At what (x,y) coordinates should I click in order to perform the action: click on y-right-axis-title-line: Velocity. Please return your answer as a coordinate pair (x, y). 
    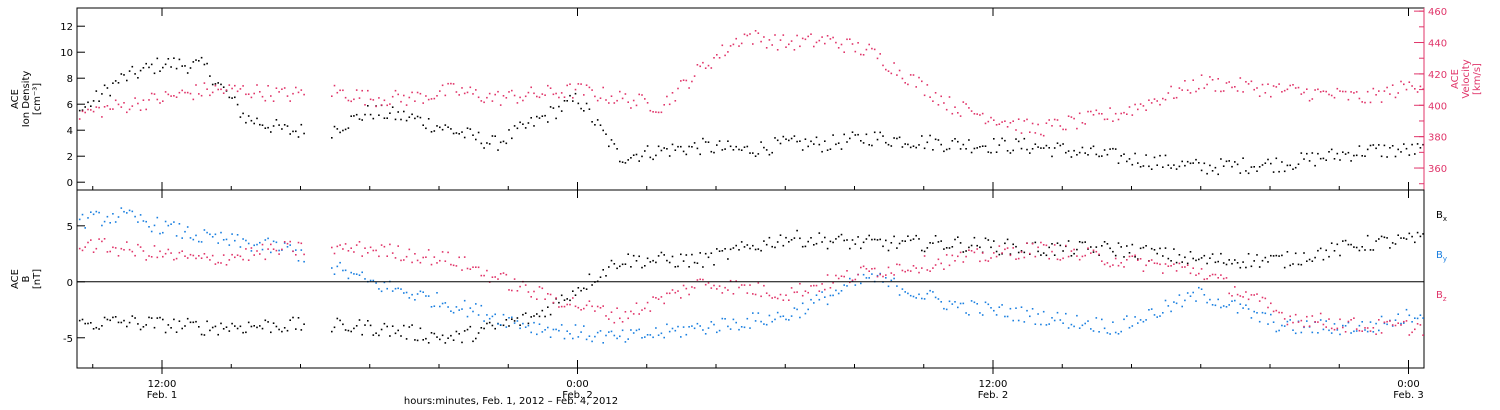
    Looking at the image, I should click on (1466, 78).